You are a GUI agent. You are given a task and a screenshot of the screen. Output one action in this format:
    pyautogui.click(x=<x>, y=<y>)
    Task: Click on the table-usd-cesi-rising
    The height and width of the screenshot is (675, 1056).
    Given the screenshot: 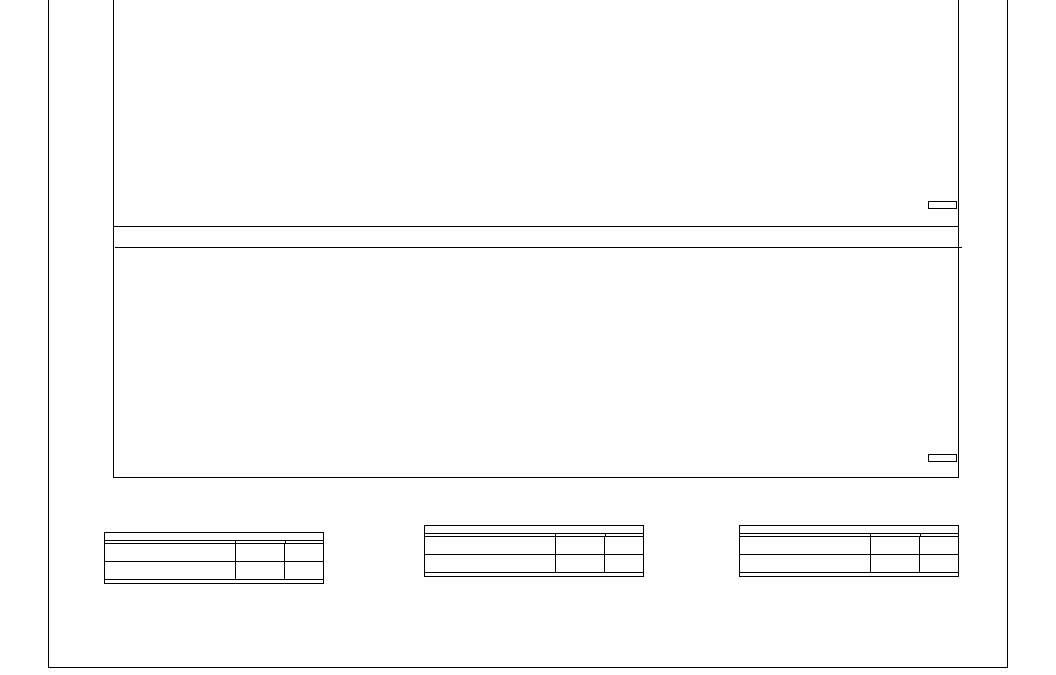 What is the action you would take?
    pyautogui.click(x=534, y=551)
    